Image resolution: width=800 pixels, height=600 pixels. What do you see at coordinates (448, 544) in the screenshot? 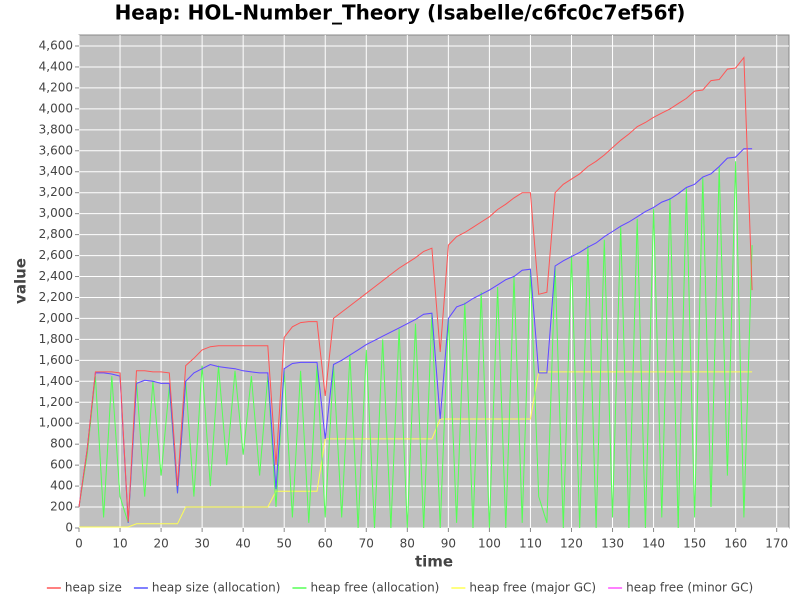
I see `x-tick-label: 90` at bounding box center [448, 544].